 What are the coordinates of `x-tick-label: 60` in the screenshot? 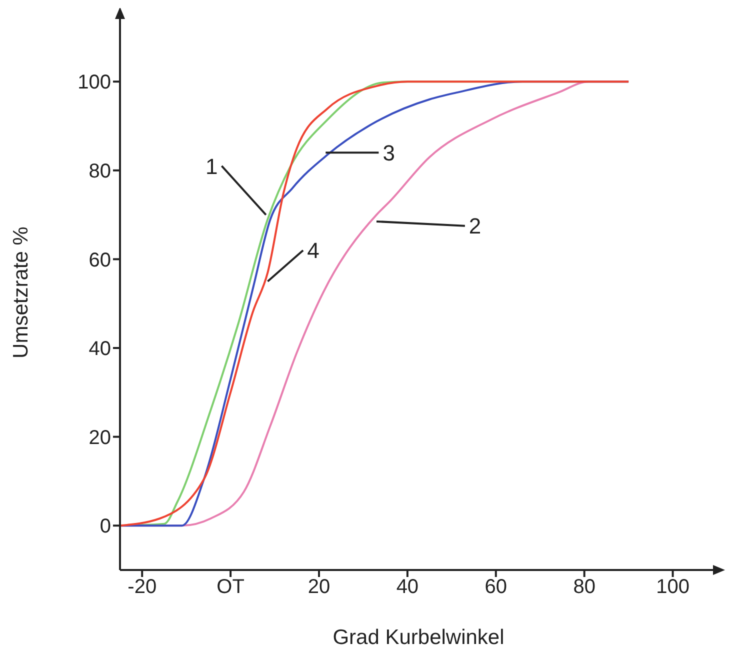 It's located at (496, 587).